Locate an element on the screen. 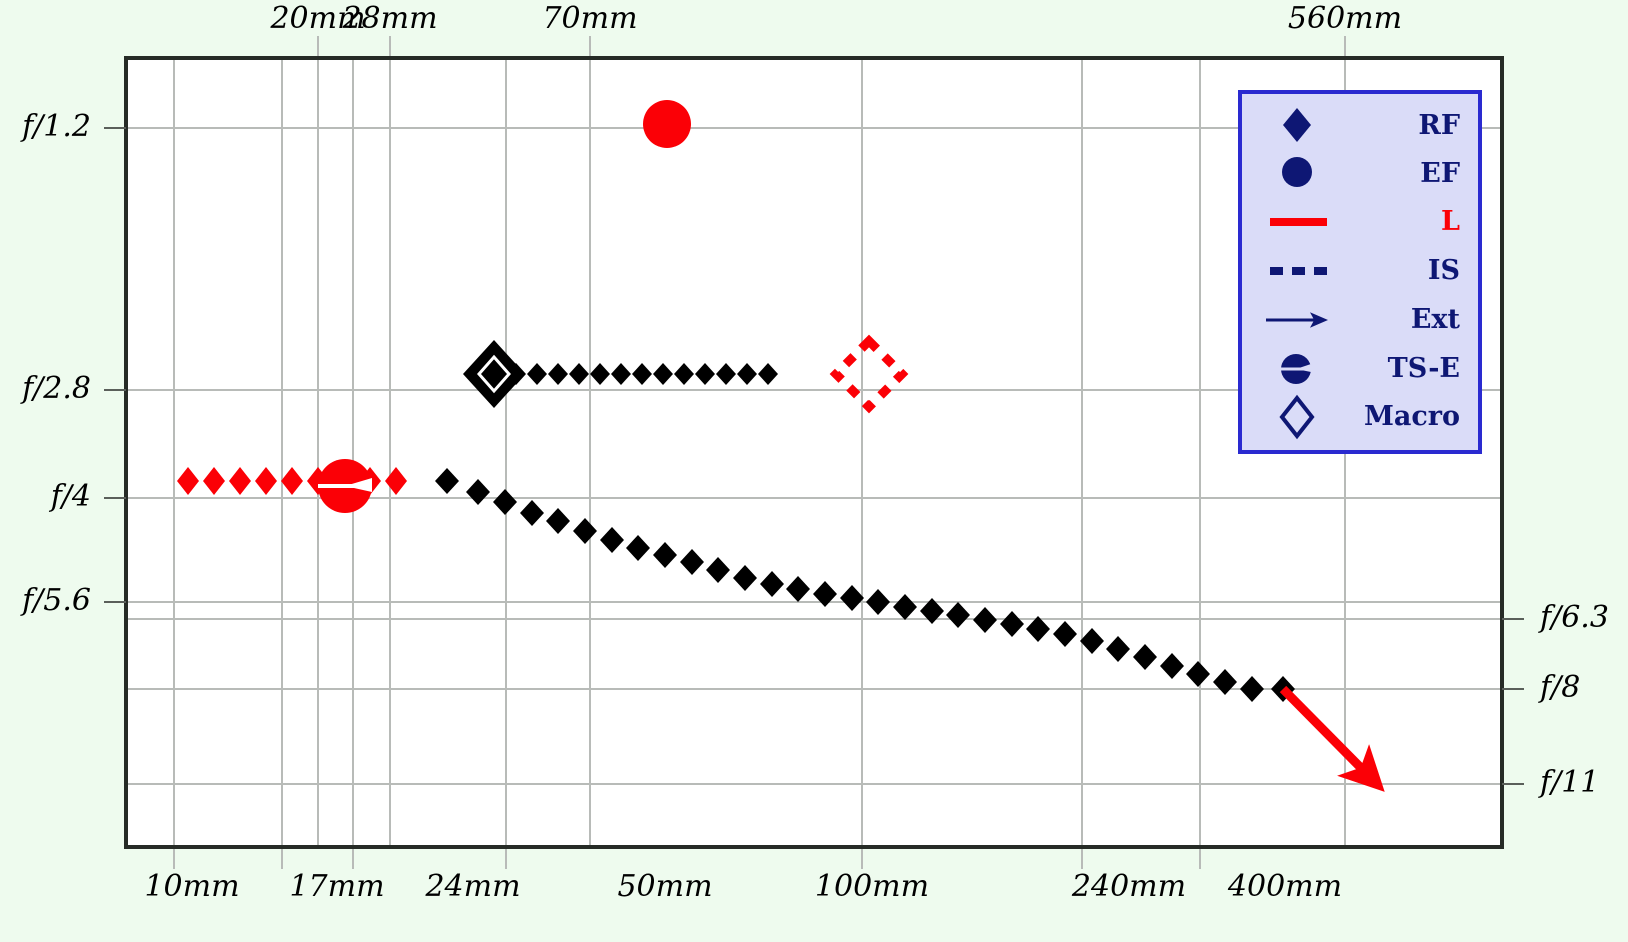 The height and width of the screenshot is (942, 1628). x-tick-bottom-10mm: 10mm is located at coordinates (192, 886).